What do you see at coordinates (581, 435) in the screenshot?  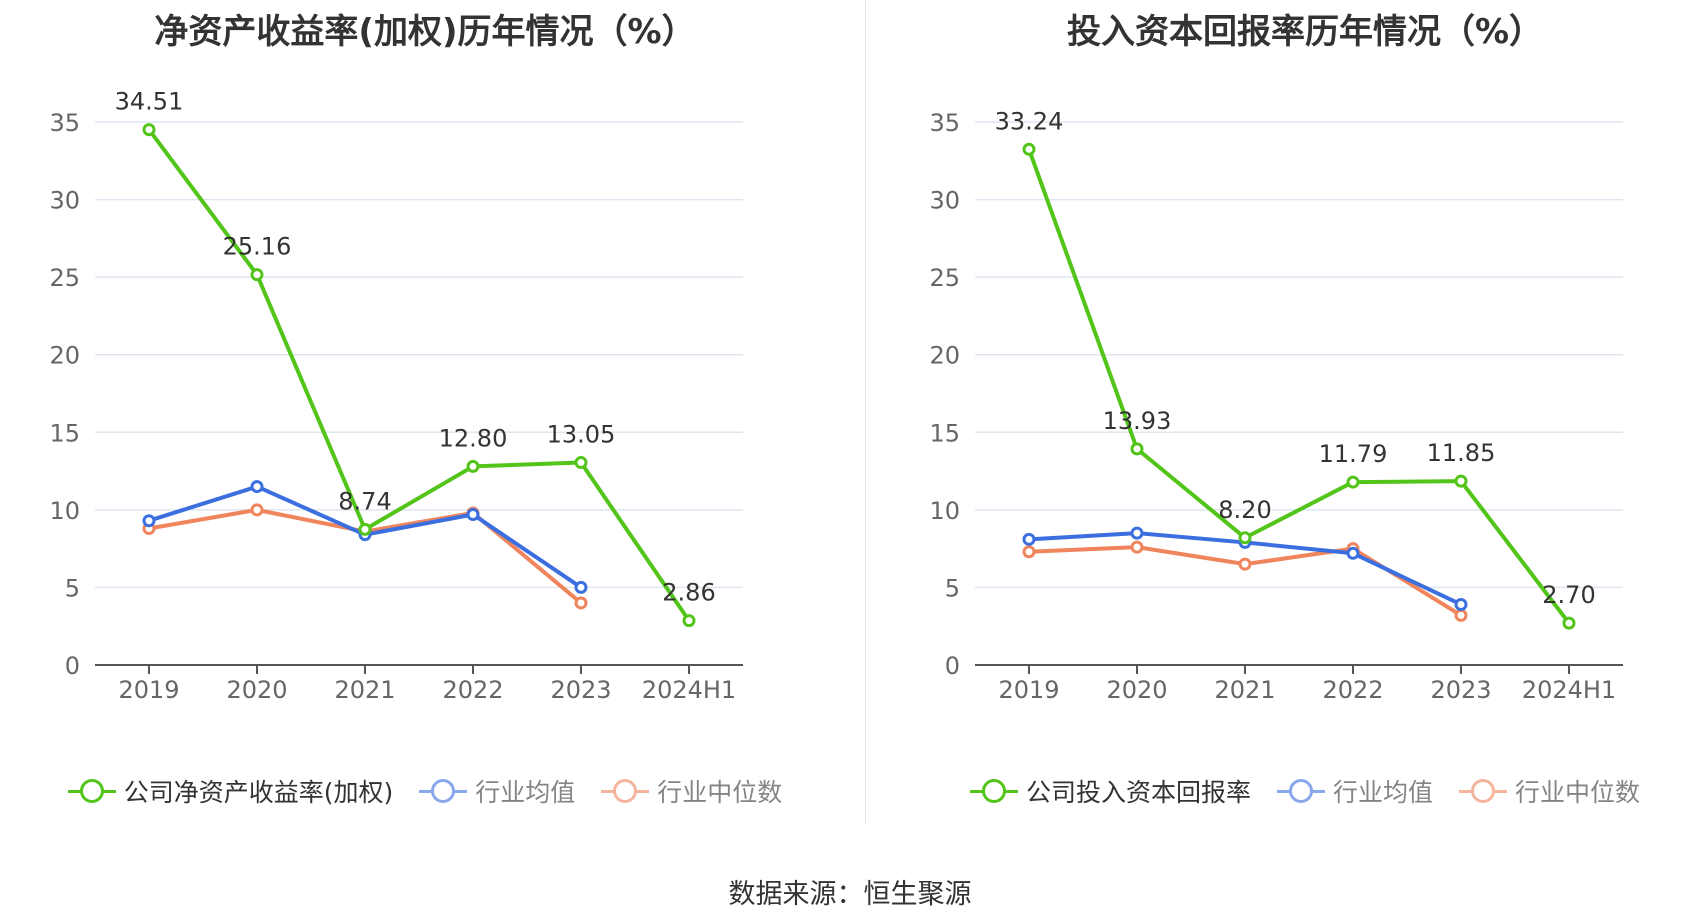 I see `data-label: 13.05` at bounding box center [581, 435].